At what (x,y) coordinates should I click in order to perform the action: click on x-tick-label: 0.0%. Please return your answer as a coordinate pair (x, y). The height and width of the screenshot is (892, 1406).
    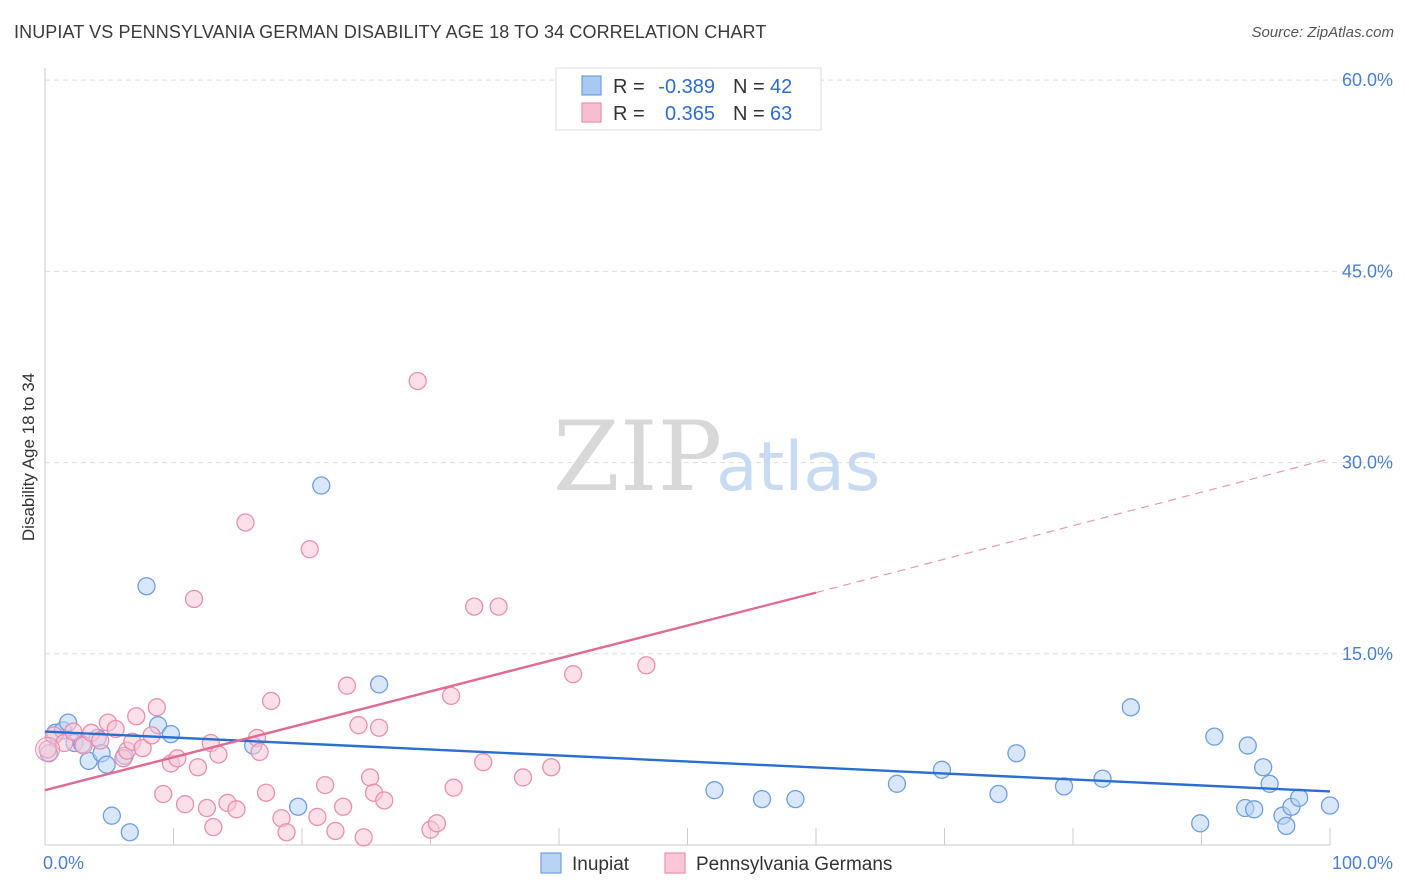
    Looking at the image, I should click on (63, 863).